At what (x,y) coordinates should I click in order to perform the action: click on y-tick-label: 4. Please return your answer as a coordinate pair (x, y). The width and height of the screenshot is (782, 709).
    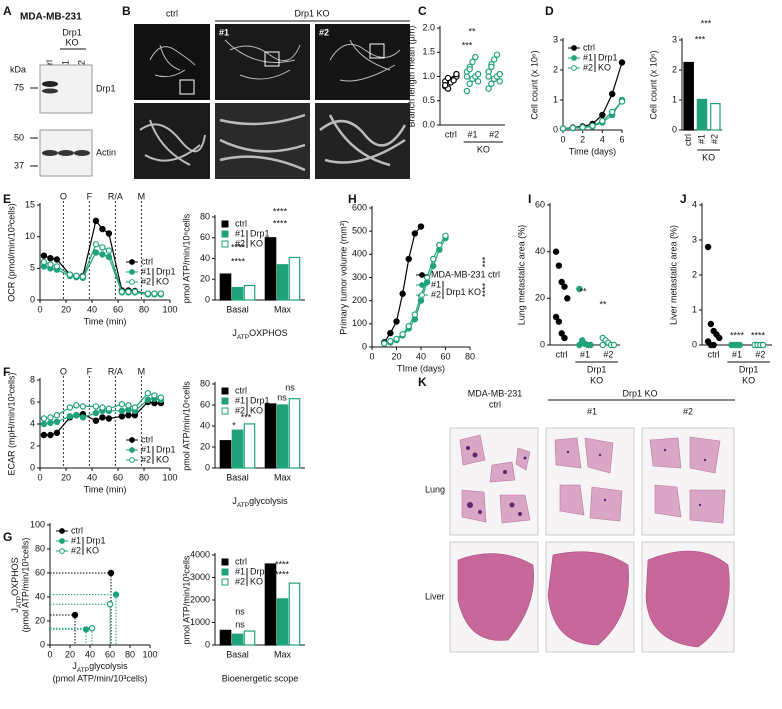
    Looking at the image, I should click on (694, 204).